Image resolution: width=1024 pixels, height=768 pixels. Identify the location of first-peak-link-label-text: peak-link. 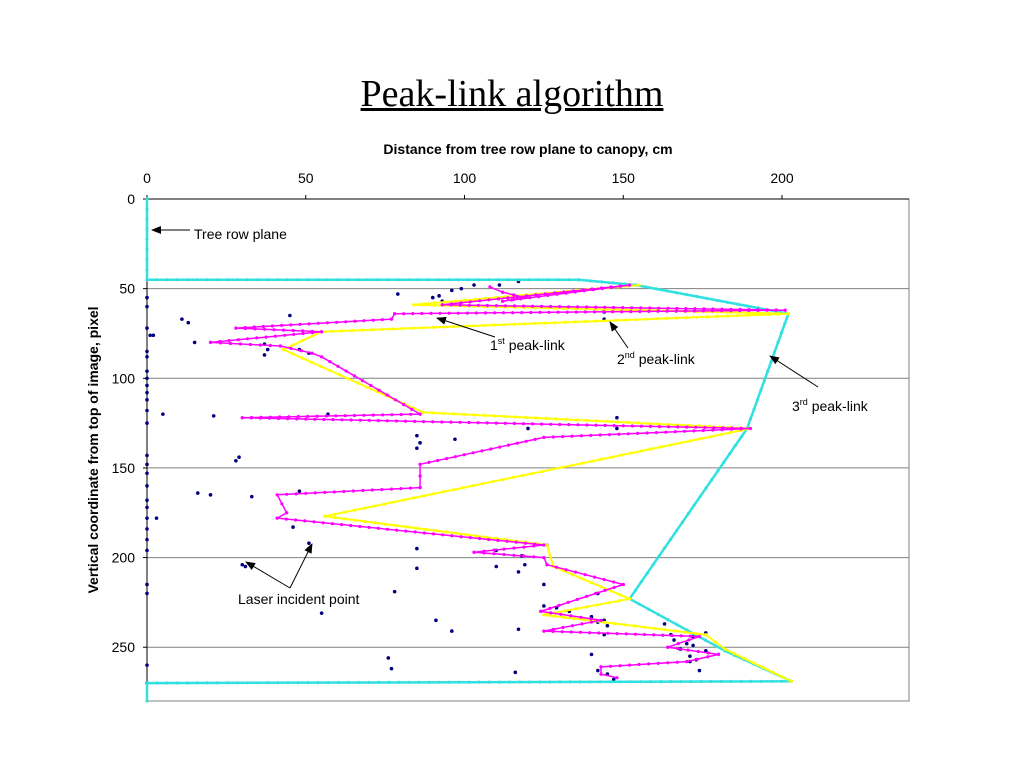
(535, 345).